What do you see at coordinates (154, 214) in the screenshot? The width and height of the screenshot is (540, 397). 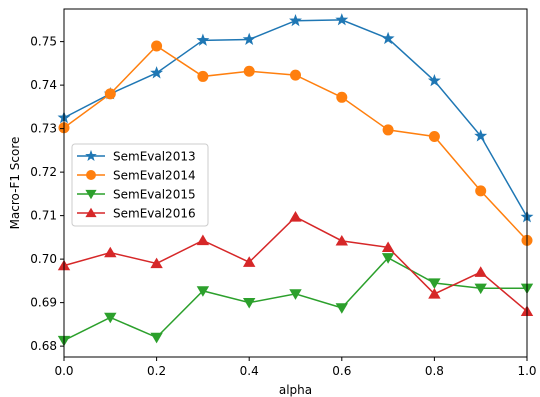 I see `legend-label: SemEval2016` at bounding box center [154, 214].